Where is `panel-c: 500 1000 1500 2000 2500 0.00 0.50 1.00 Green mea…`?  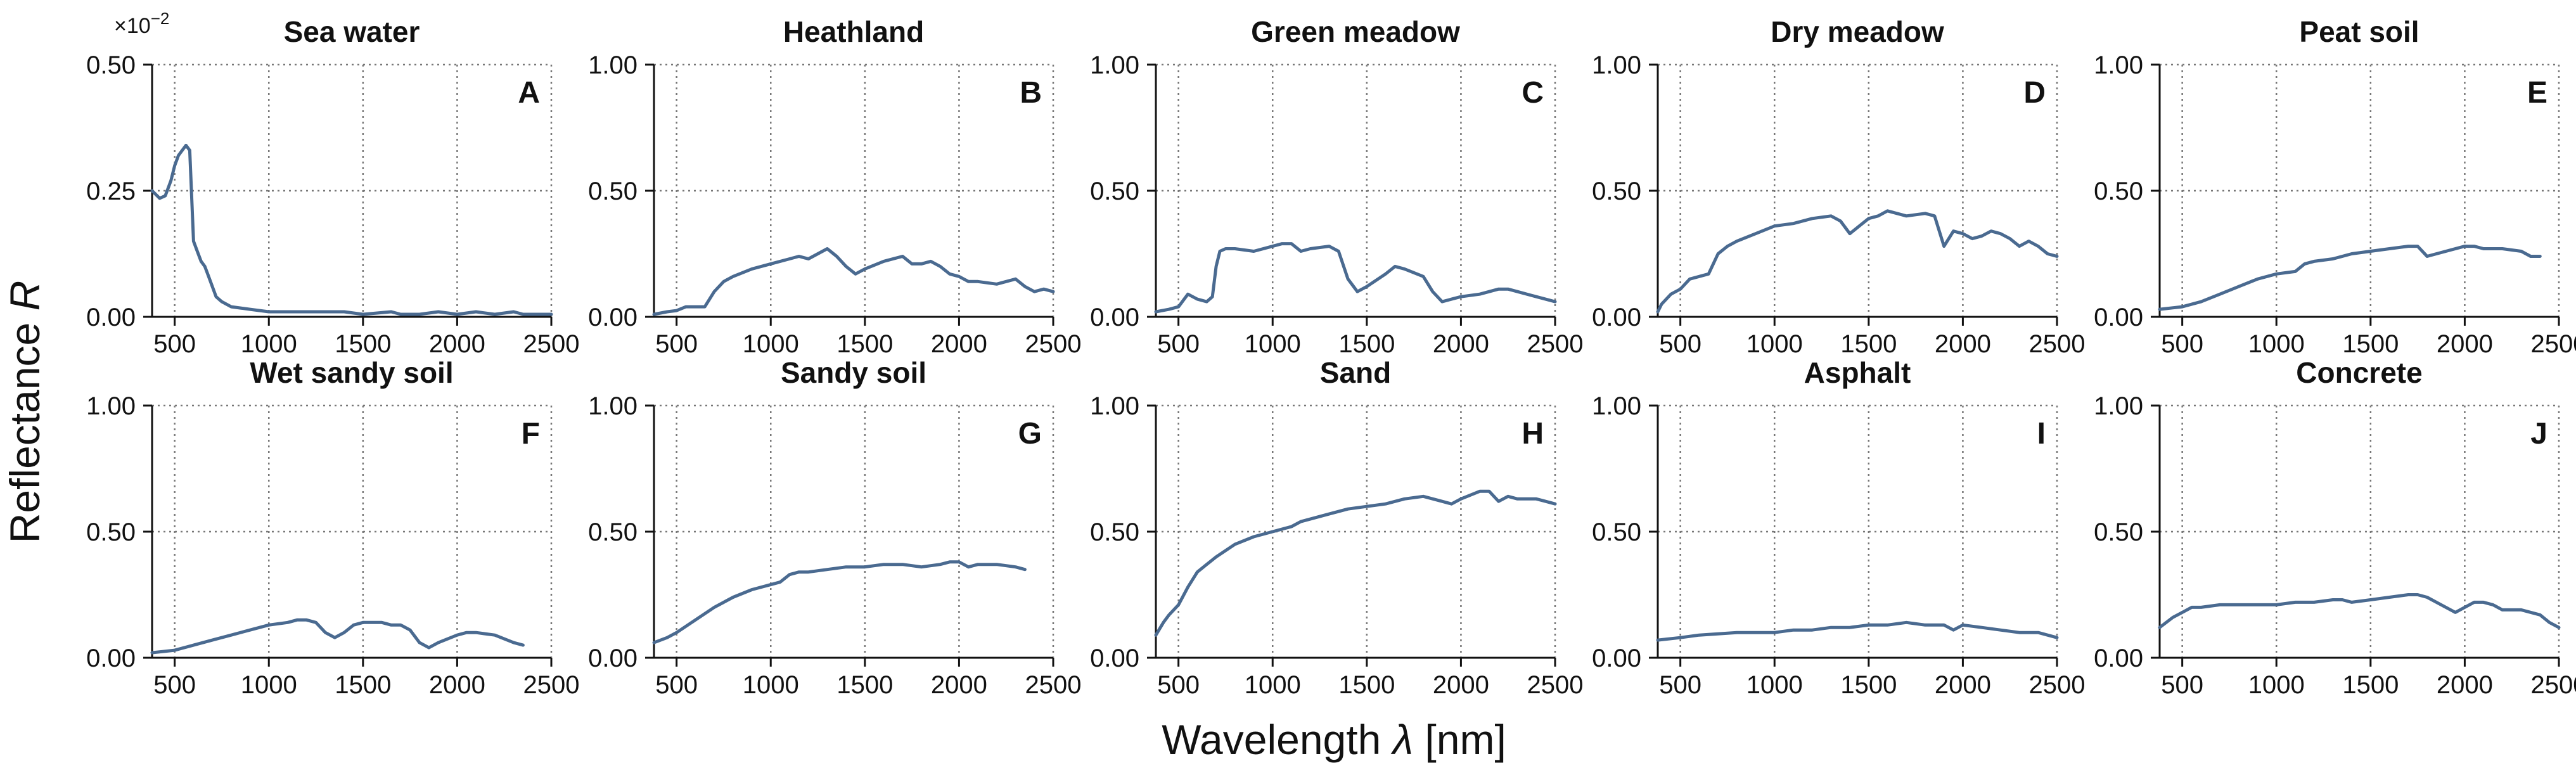 panel-c: 500 1000 1500 2000 2500 0.00 0.50 1.00 Green mea… is located at coordinates (1336, 186).